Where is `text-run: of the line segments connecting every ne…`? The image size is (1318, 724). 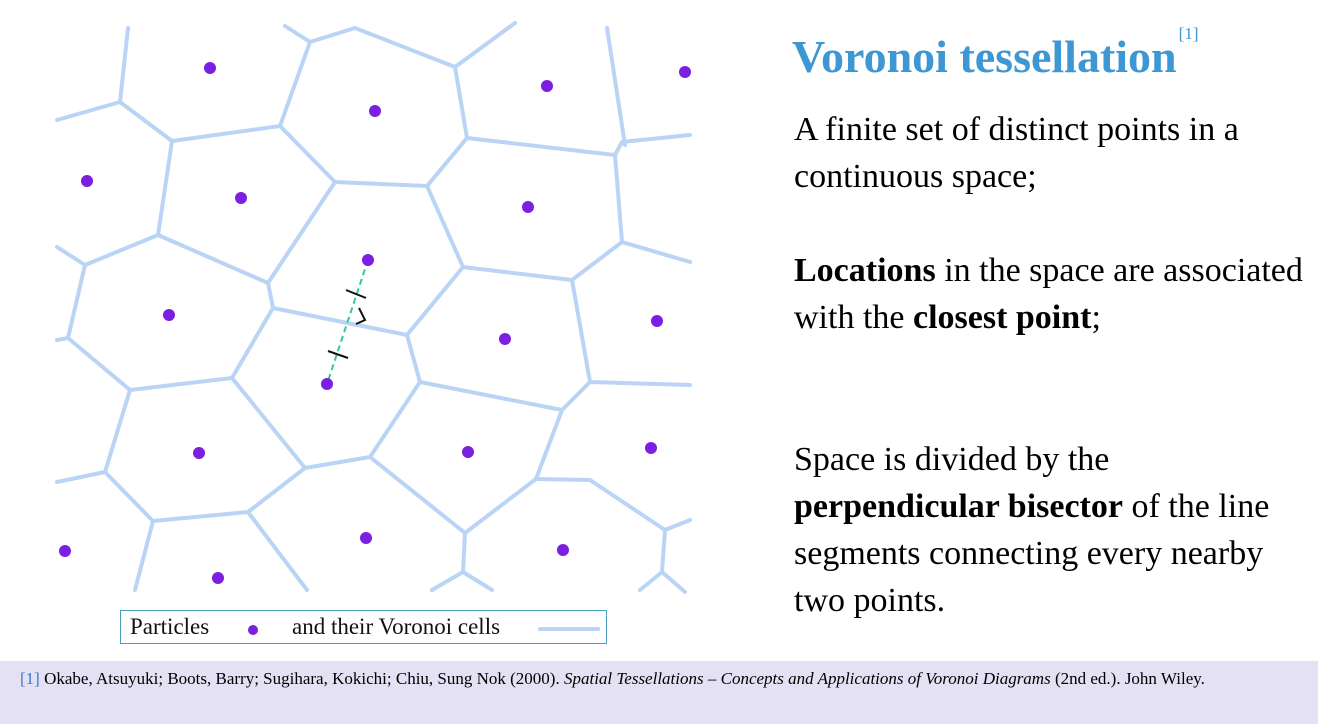 text-run: of the line segments connecting every ne… is located at coordinates (1032, 553).